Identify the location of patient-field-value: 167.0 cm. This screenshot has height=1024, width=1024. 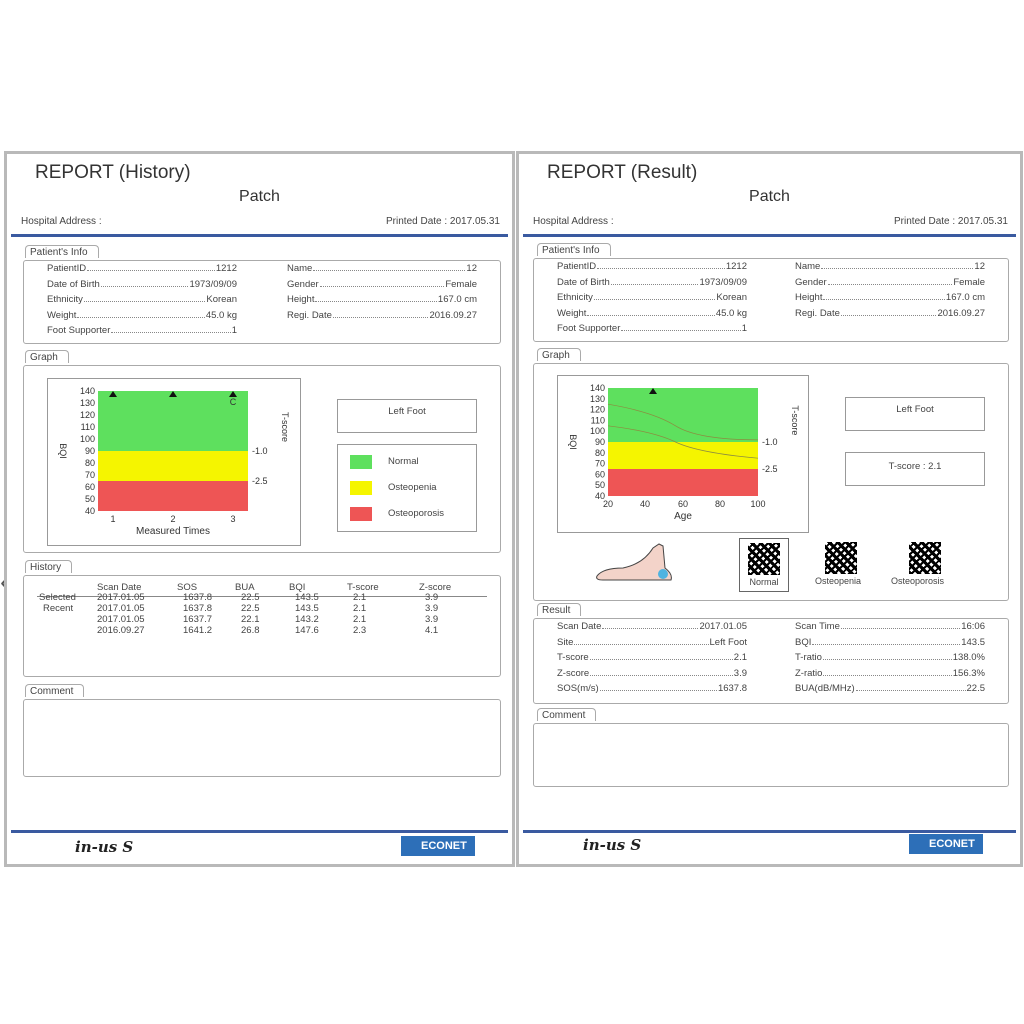
(965, 297).